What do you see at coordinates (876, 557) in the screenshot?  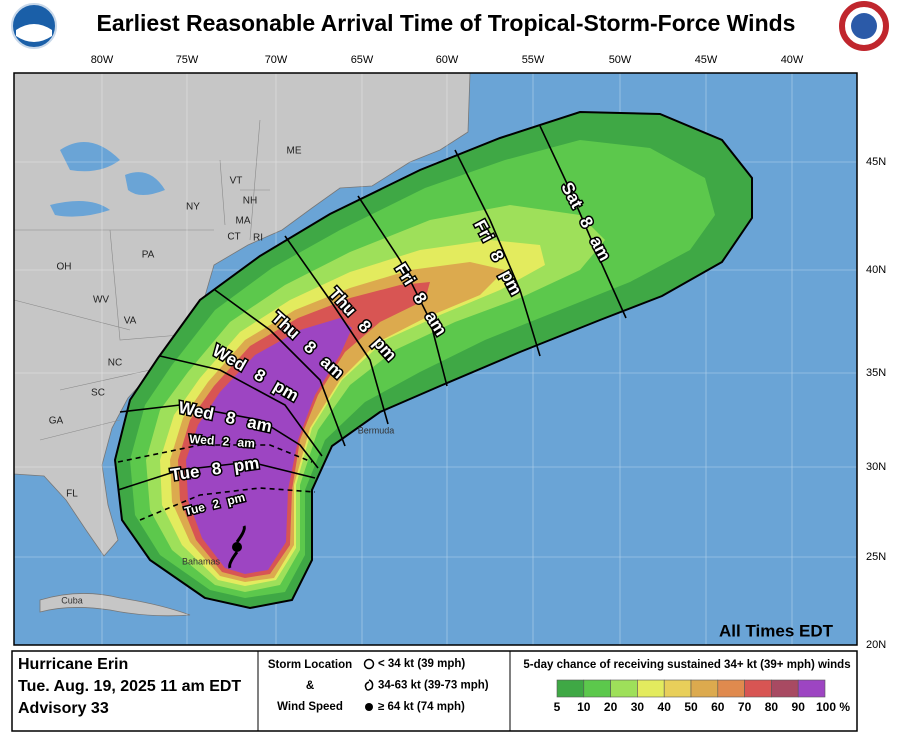 I see `latitude-label: 25N` at bounding box center [876, 557].